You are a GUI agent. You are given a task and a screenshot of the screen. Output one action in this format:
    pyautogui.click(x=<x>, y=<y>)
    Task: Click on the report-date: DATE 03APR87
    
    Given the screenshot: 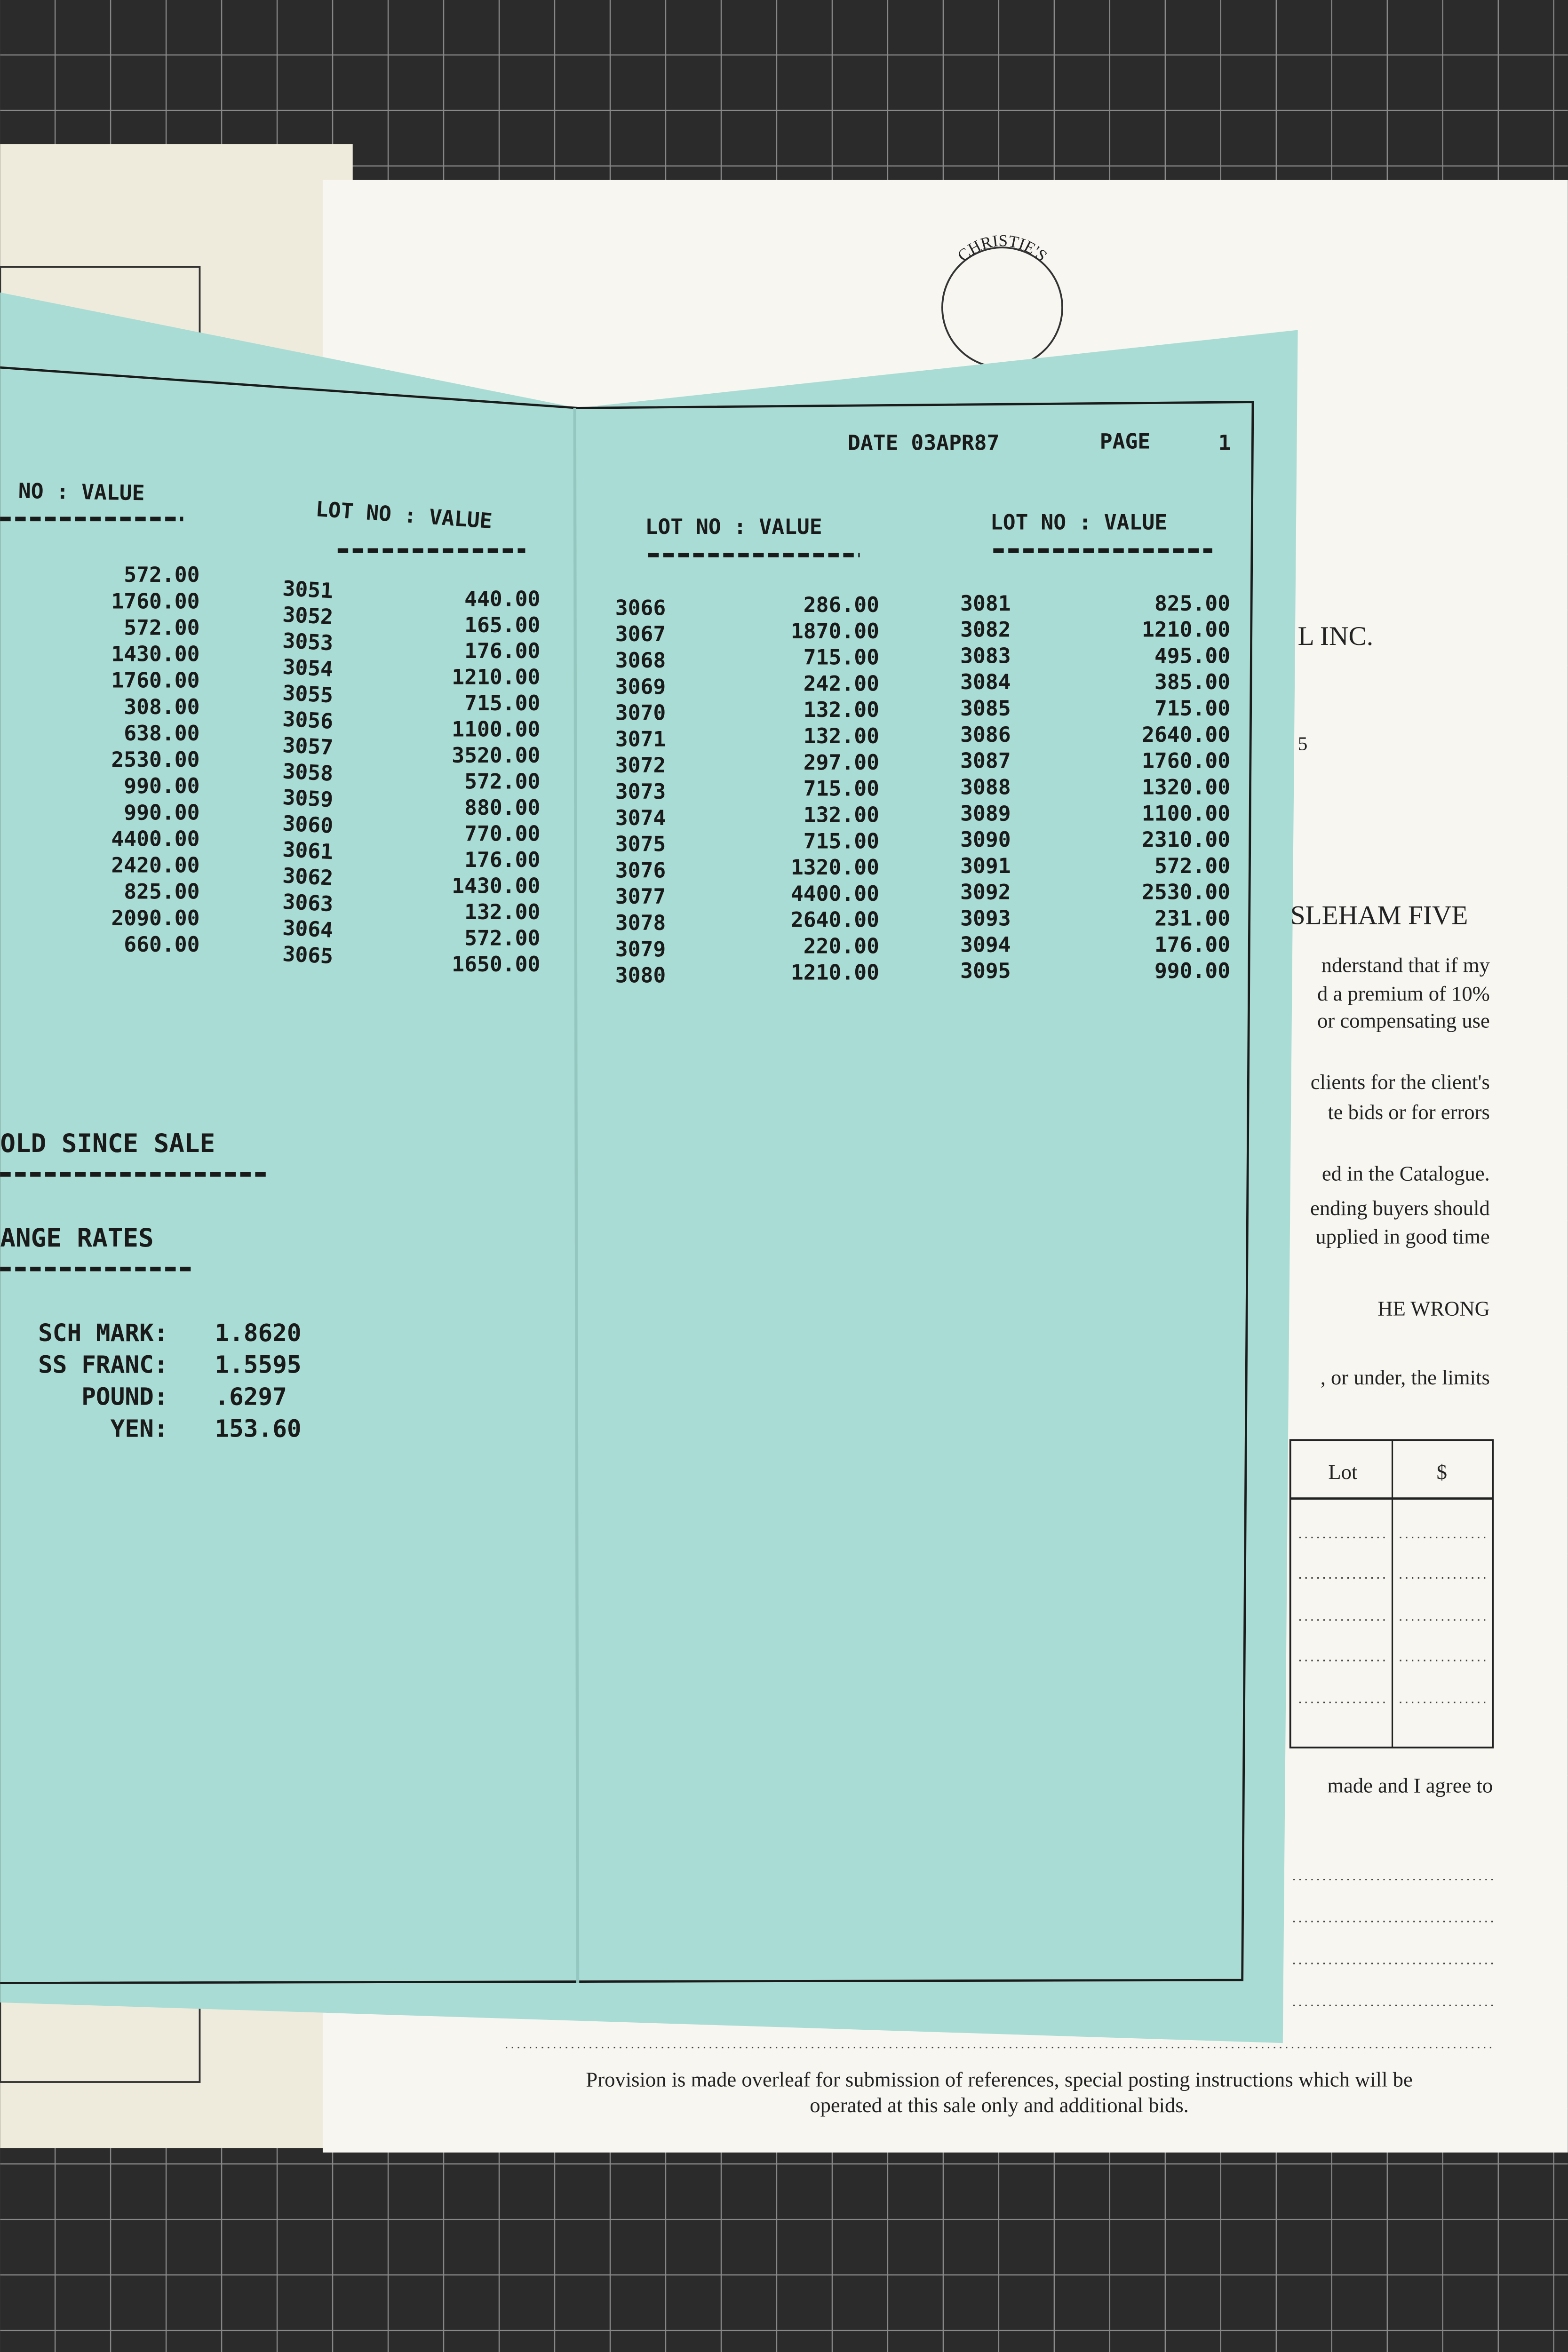 What is the action you would take?
    pyautogui.click(x=923, y=443)
    